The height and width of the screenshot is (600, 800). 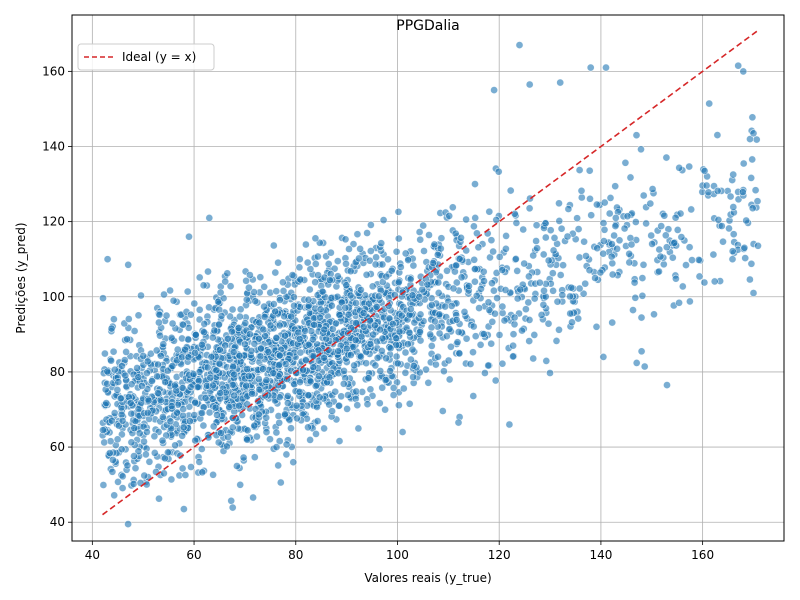 I want to click on y-tick-label: 100, so click(x=53, y=297).